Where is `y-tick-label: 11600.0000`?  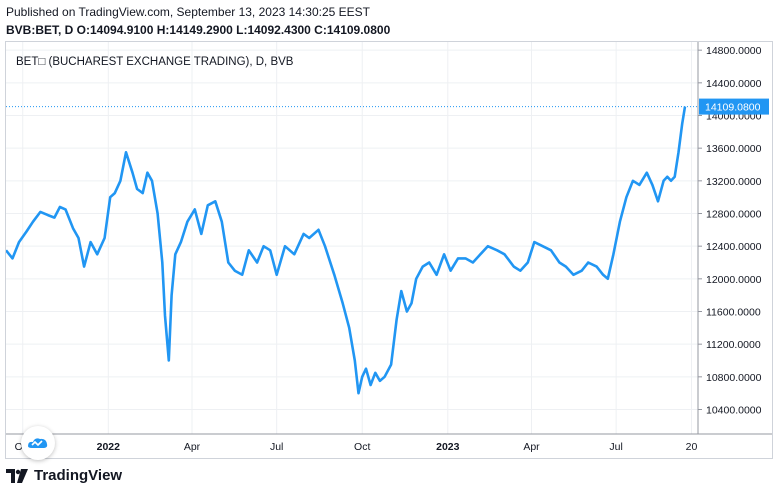
y-tick-label: 11600.0000 is located at coordinates (733, 313).